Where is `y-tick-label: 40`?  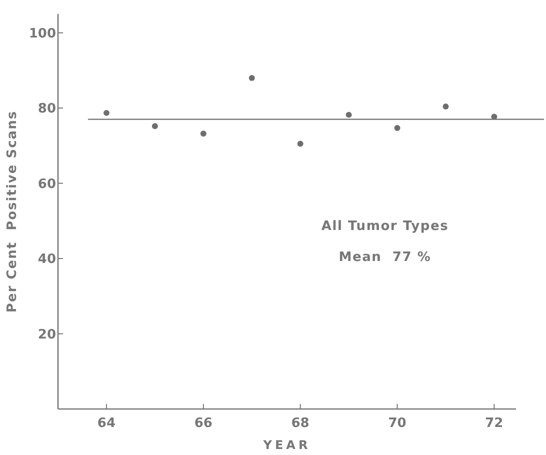 y-tick-label: 40 is located at coordinates (47, 260).